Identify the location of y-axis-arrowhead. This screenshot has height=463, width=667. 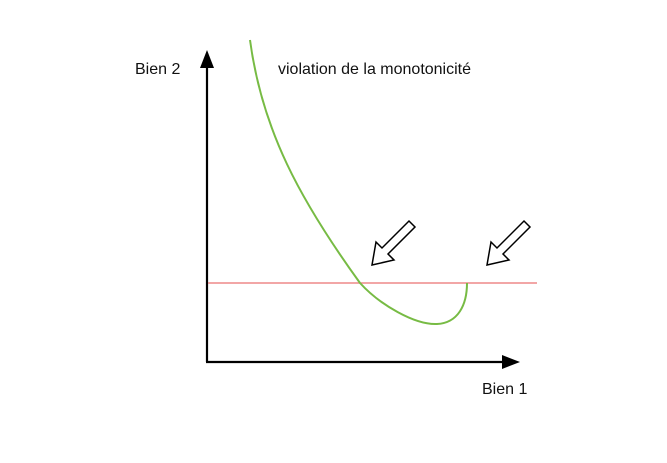
(207, 59).